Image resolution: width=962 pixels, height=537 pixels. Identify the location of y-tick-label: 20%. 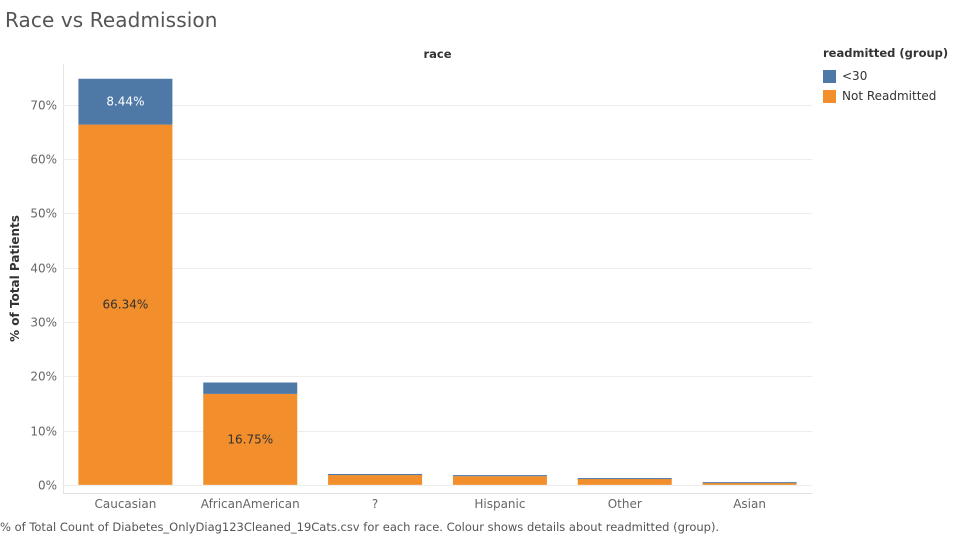
(43, 377).